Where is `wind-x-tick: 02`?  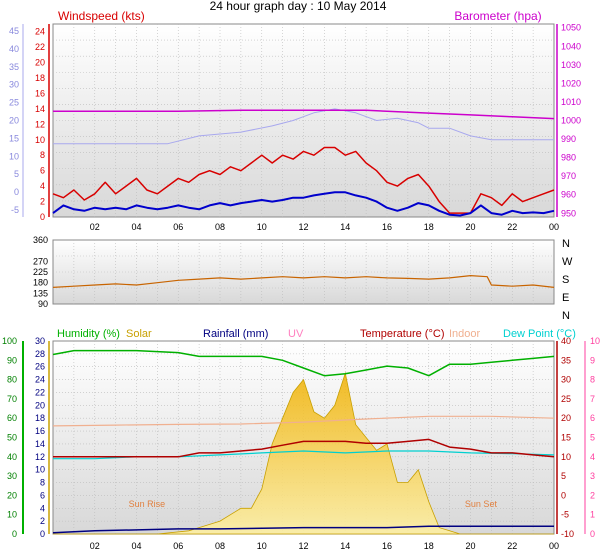 wind-x-tick: 02 is located at coordinates (95, 227).